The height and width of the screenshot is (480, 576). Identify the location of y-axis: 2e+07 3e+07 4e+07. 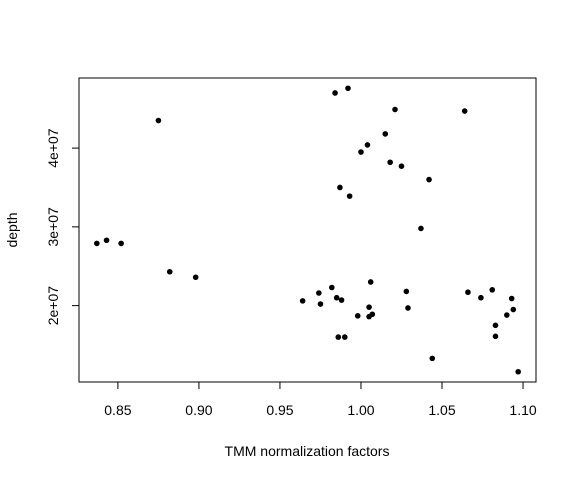
(62, 227).